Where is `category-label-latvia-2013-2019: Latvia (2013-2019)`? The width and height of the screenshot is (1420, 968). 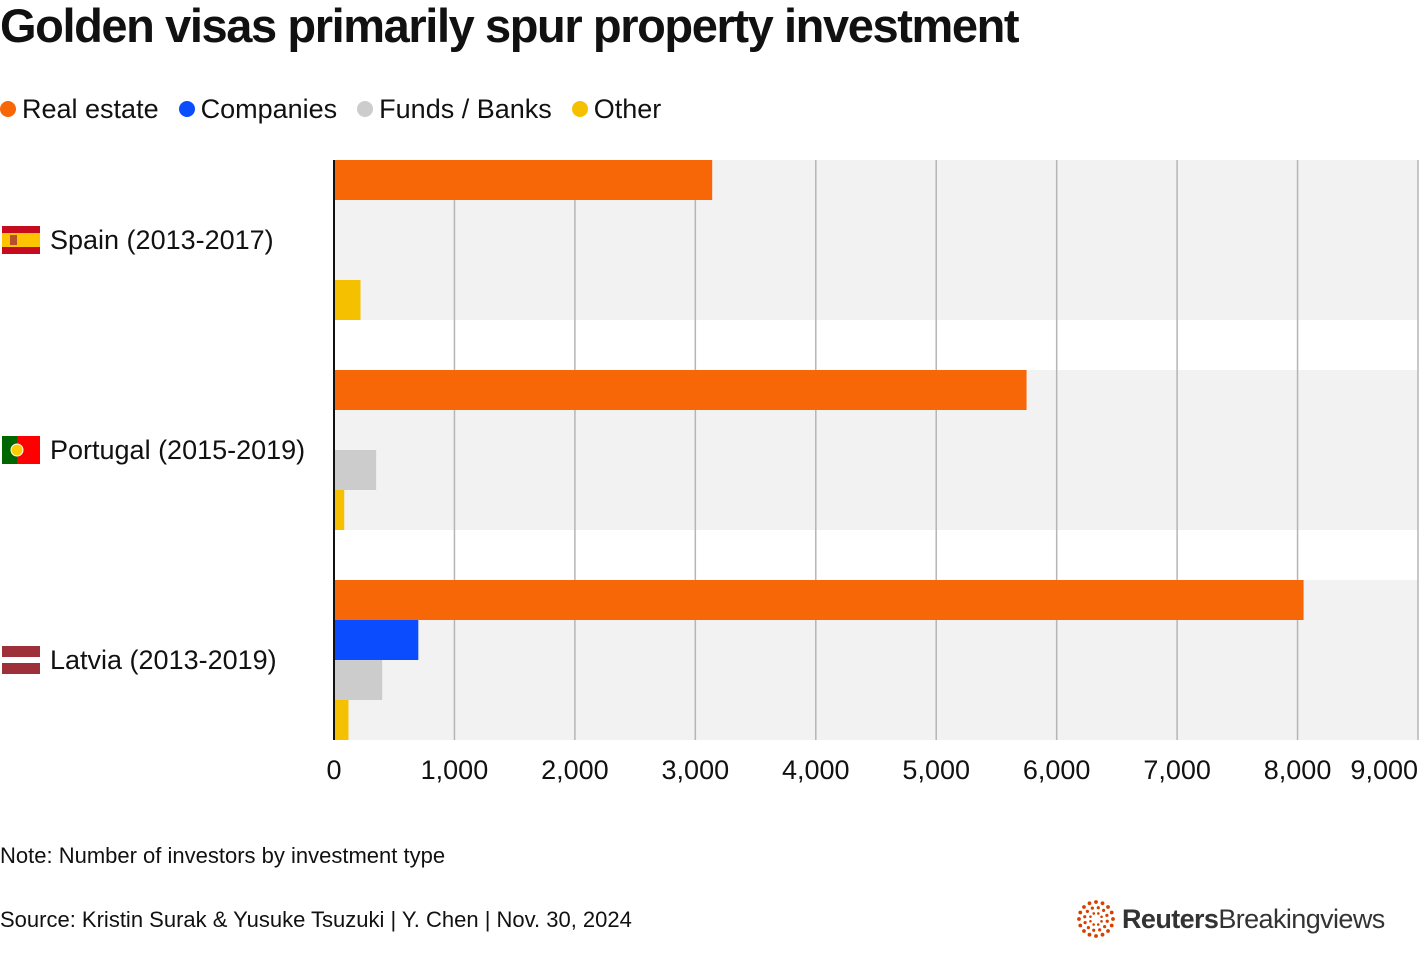
category-label-latvia-2013-2019: Latvia (2013-2019) is located at coordinates (163, 660).